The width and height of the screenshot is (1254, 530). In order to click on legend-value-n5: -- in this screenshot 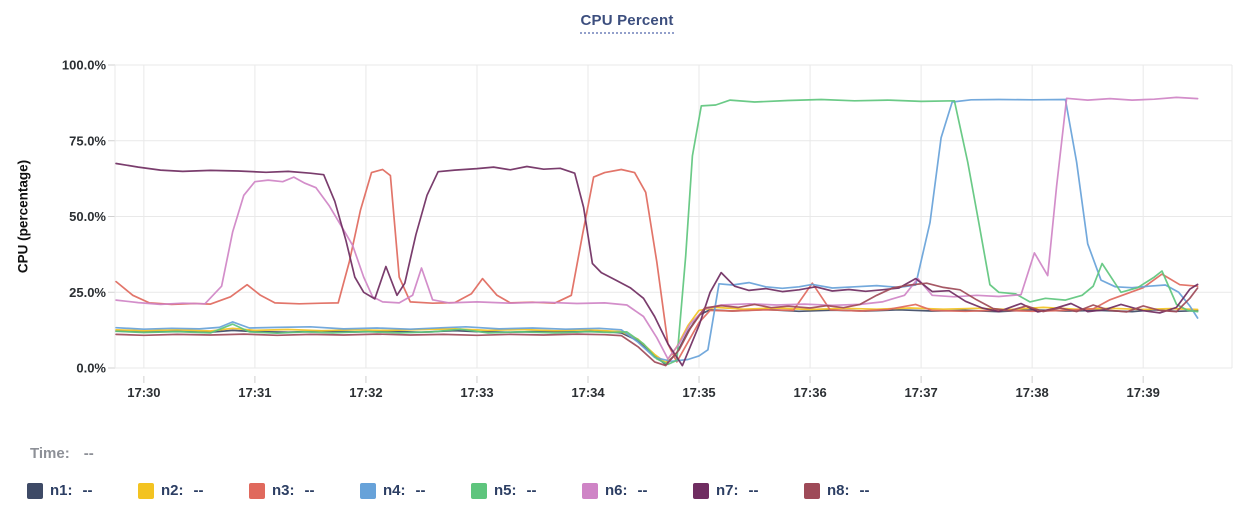, I will do `click(531, 490)`.